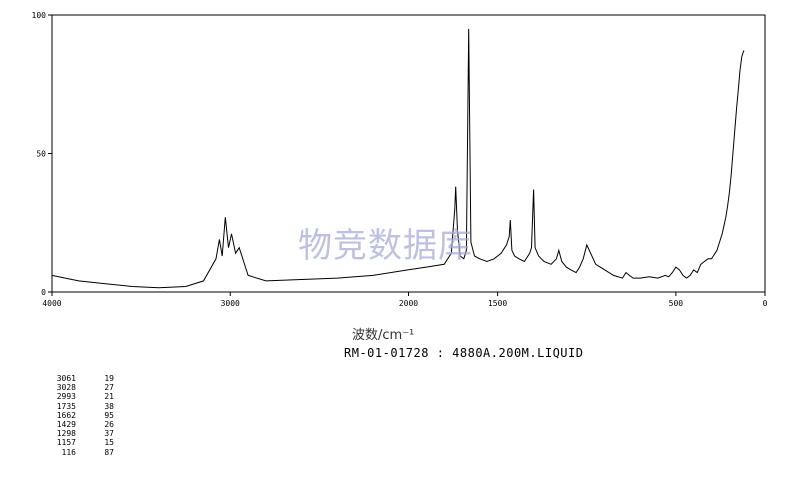 This screenshot has height=482, width=794. I want to click on peak-wavenumber: 2993, so click(66, 397).